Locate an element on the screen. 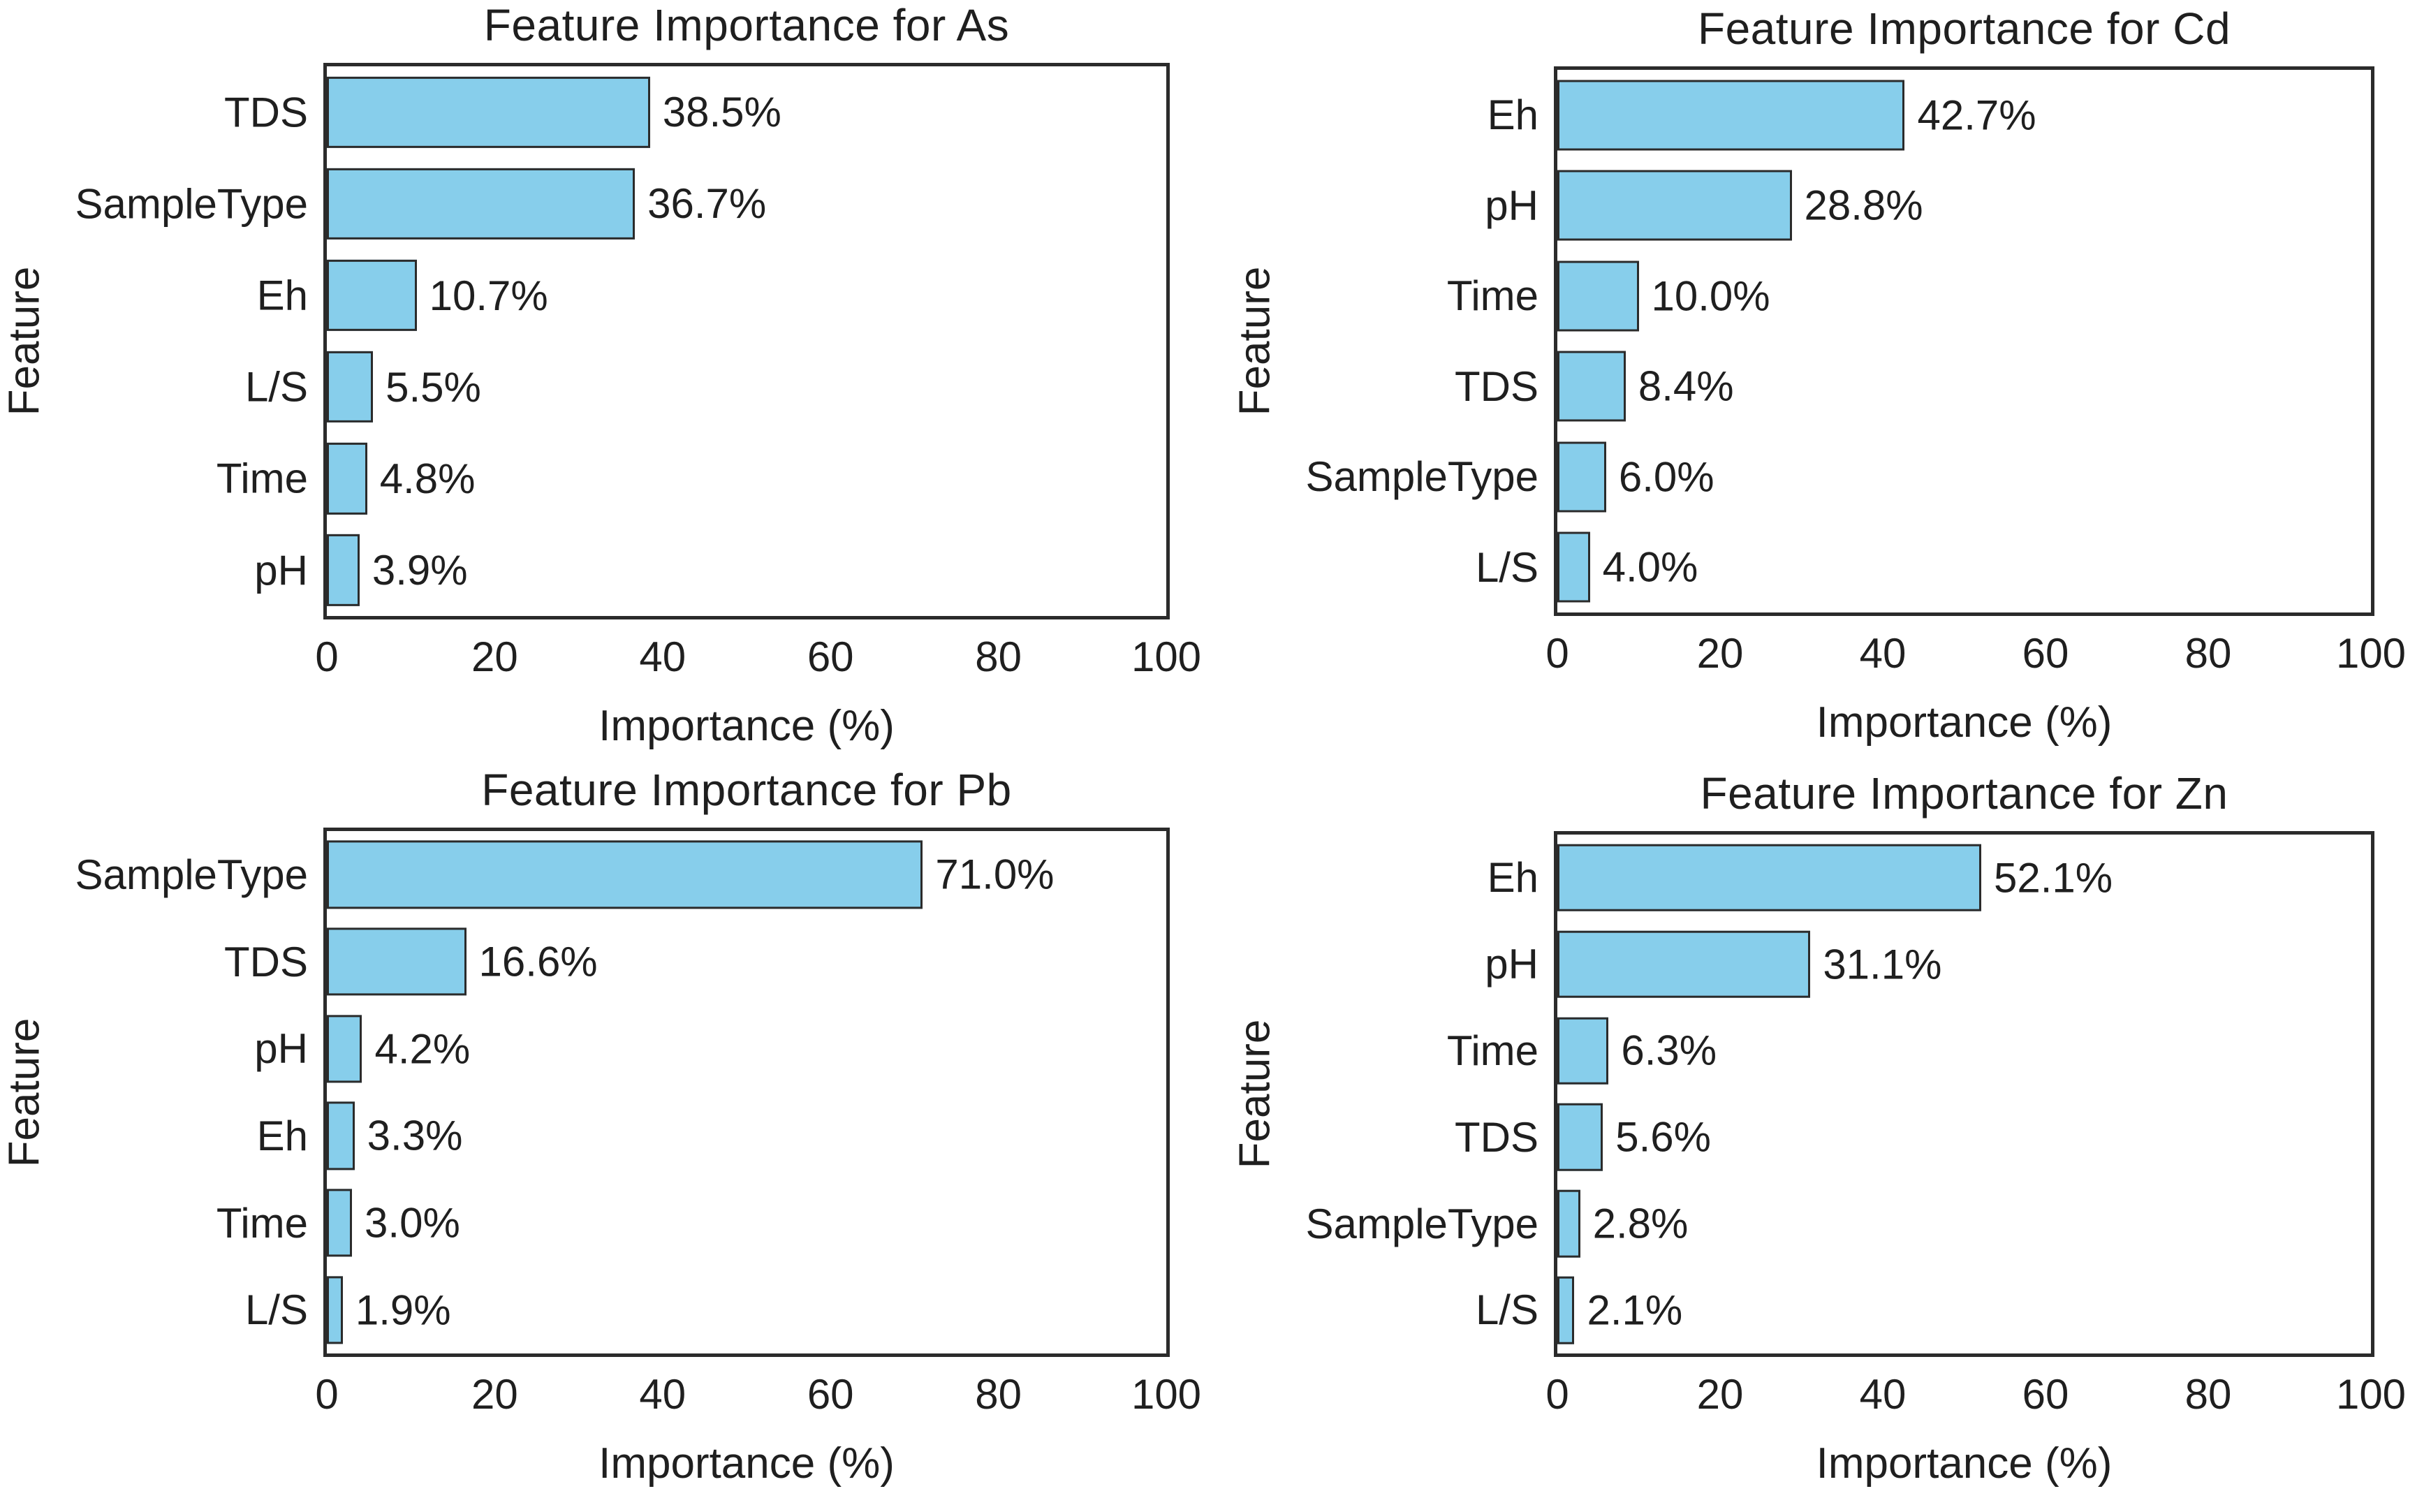  value-label: 16.6% is located at coordinates (538, 961).